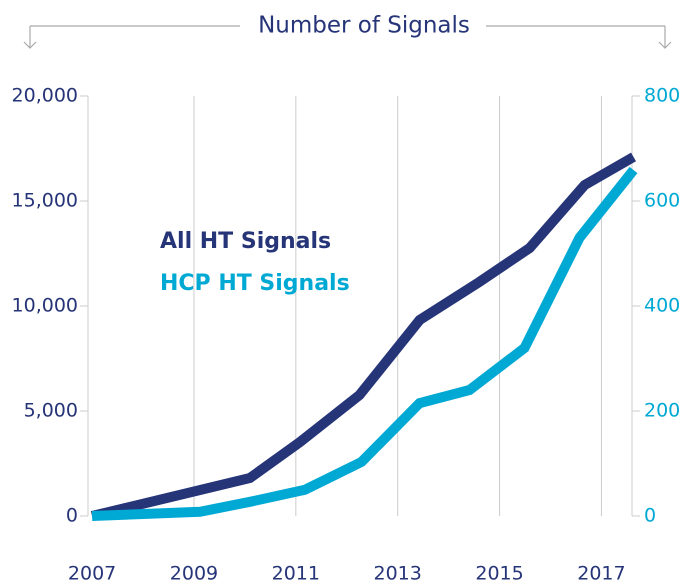 The width and height of the screenshot is (700, 582). Describe the element at coordinates (662, 96) in the screenshot. I see `y2-tick-label: 800` at that location.